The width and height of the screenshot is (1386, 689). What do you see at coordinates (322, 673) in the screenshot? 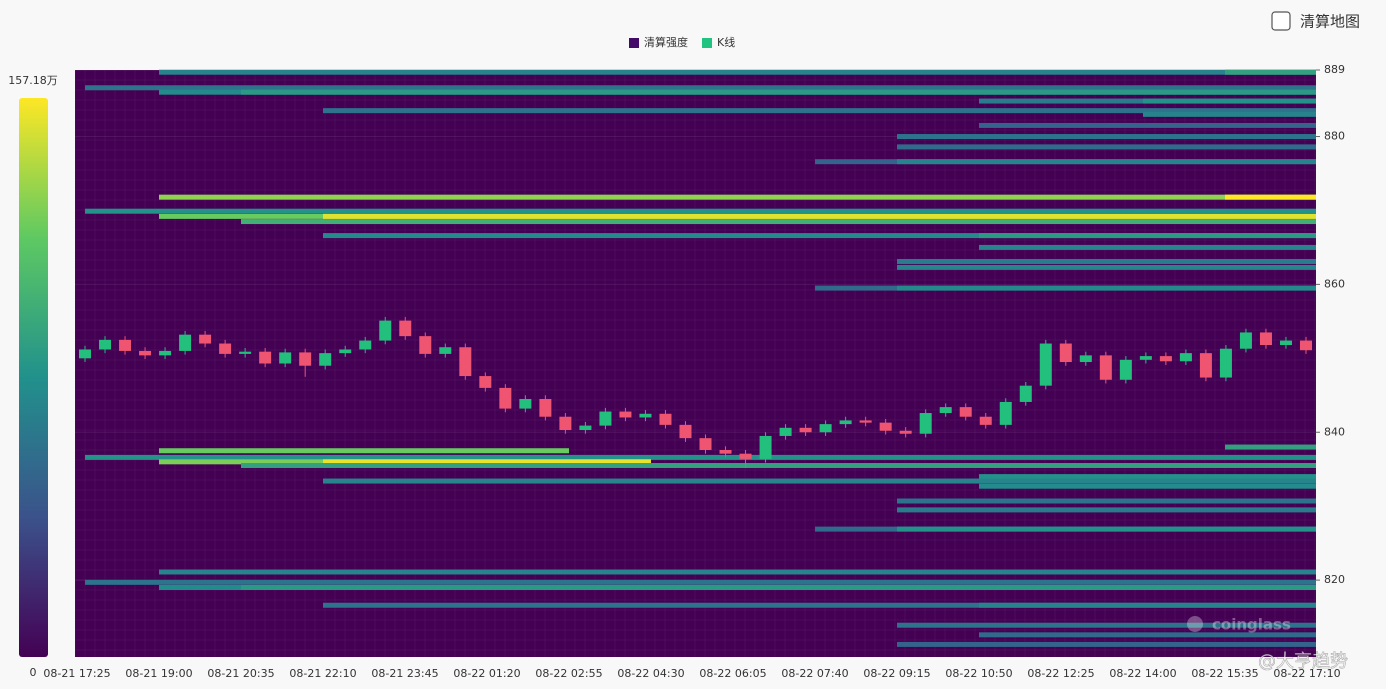
I see `x-tick-label: 08-21 22:10` at bounding box center [322, 673].